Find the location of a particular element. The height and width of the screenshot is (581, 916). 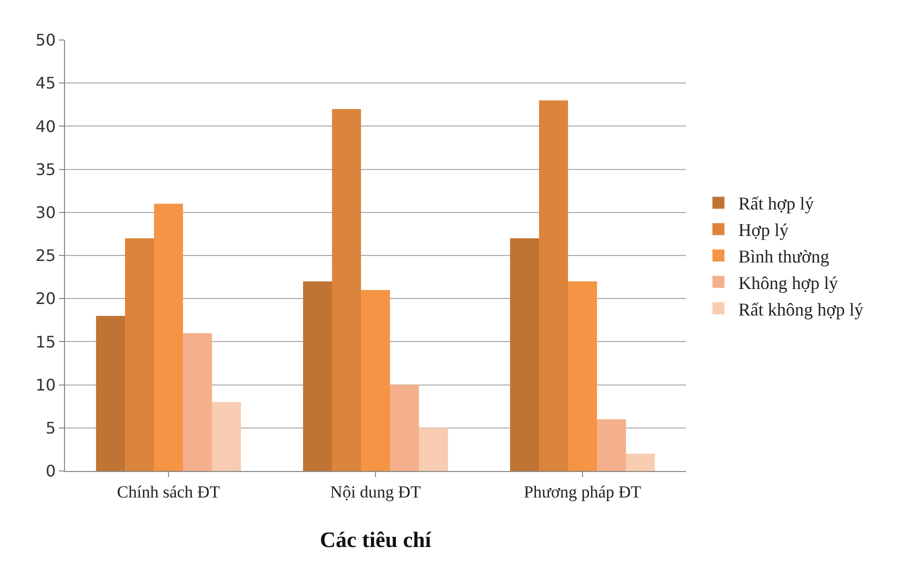

legend-label: Rất hợp lý is located at coordinates (776, 204).